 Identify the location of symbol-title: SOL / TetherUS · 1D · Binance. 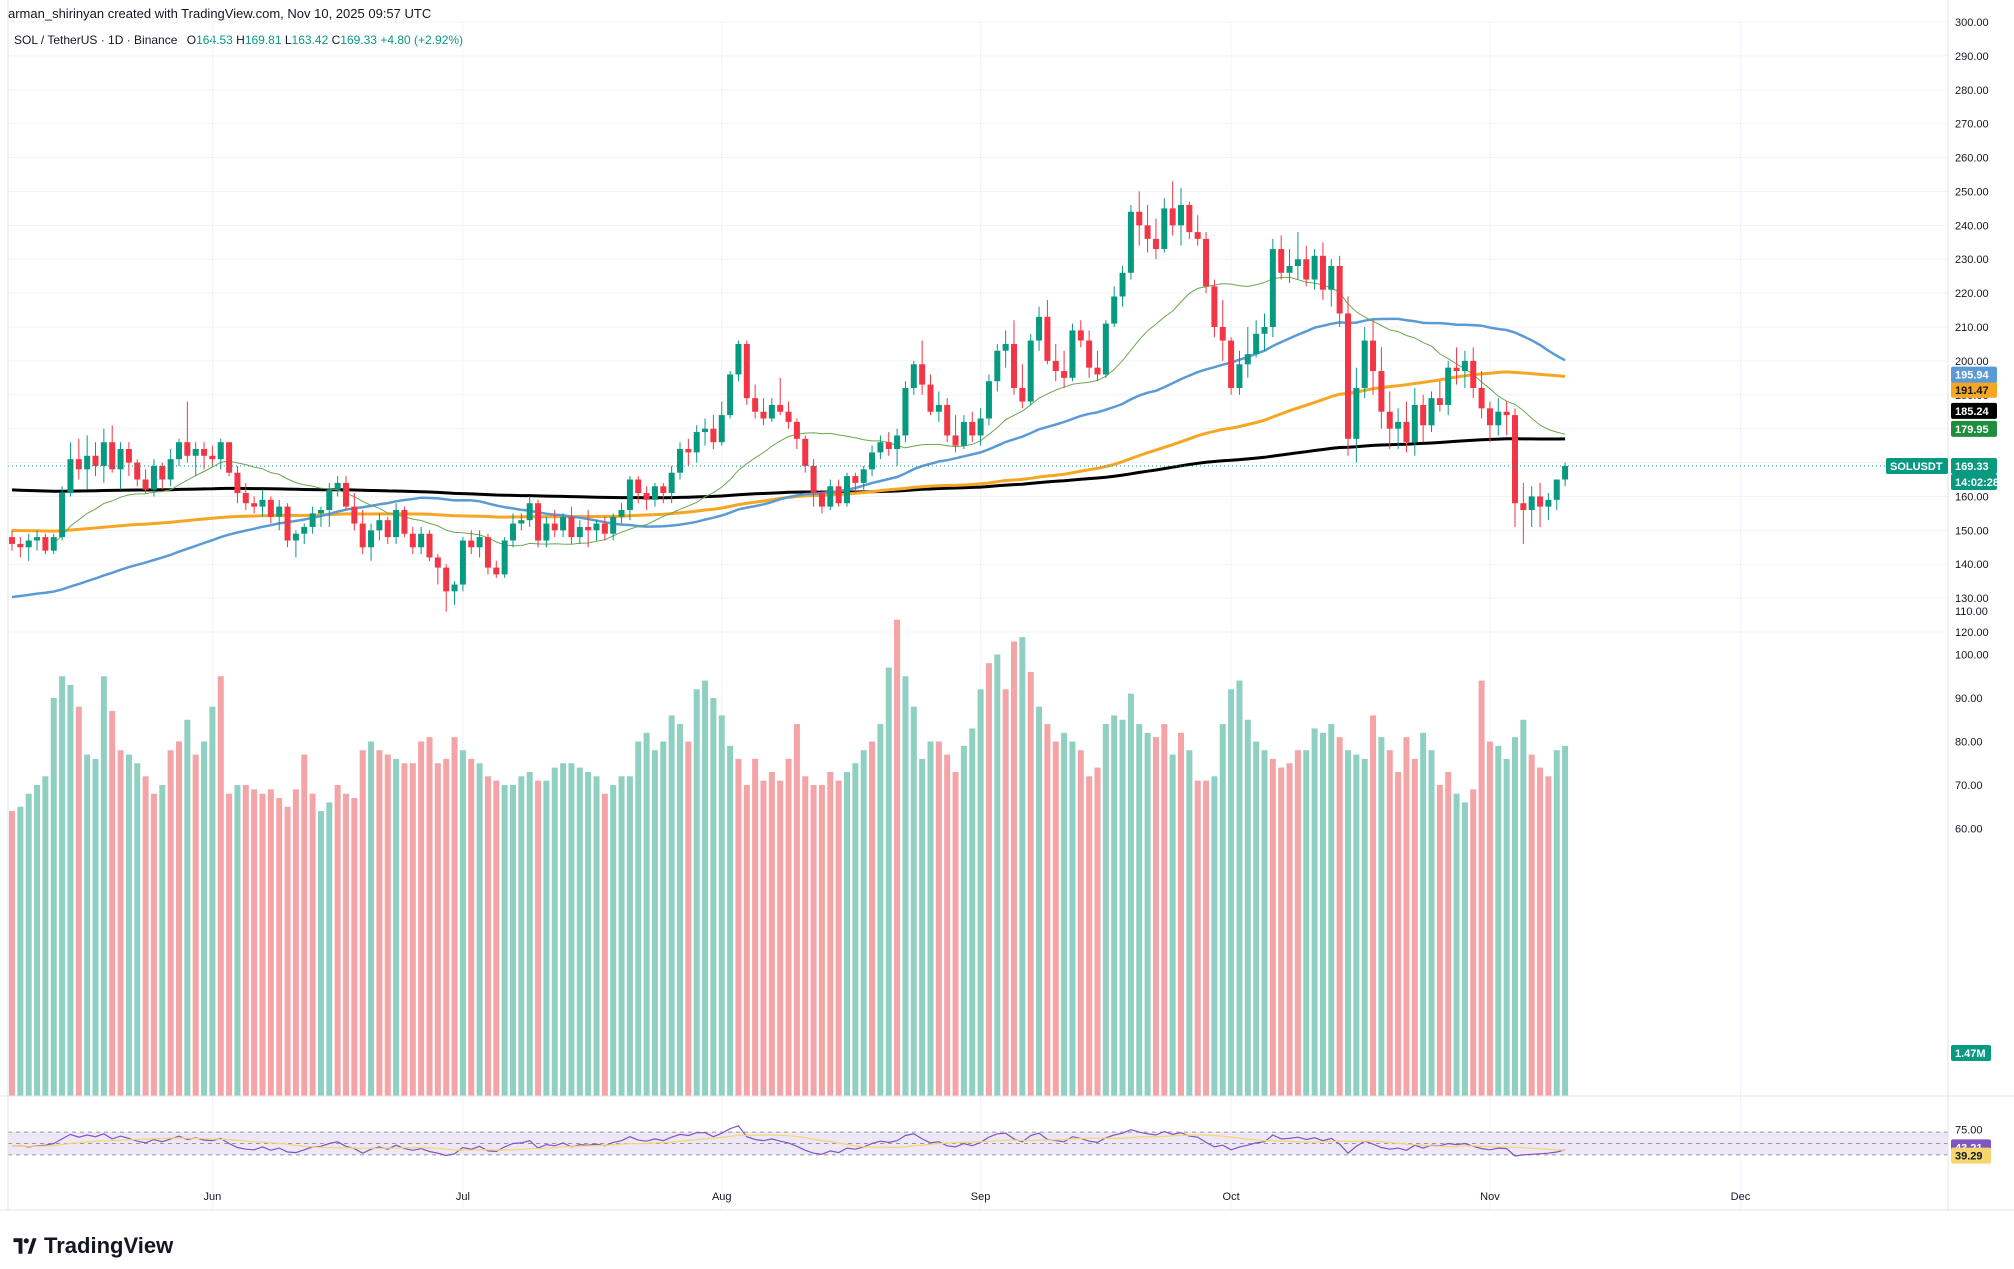
(96, 40).